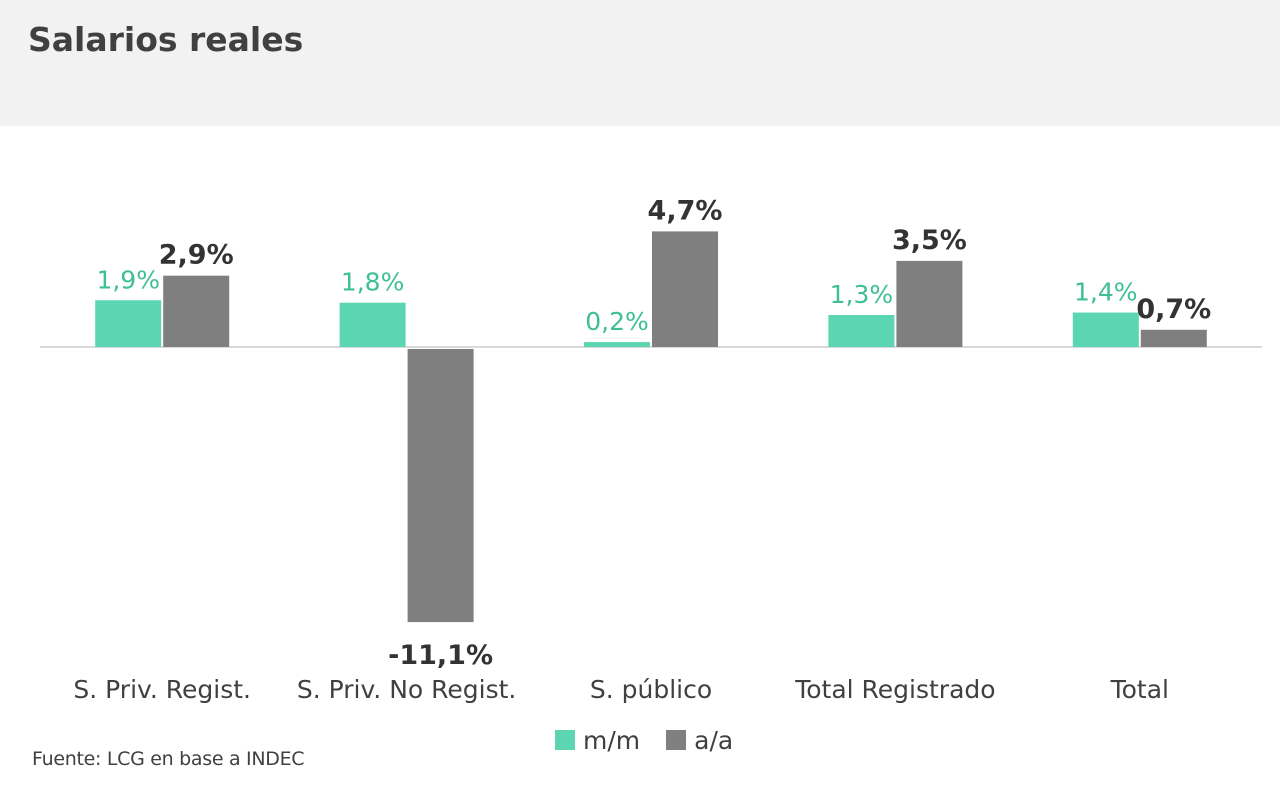 The image size is (1280, 800). Describe the element at coordinates (166, 39) in the screenshot. I see `chart-title: Salarios reales` at that location.